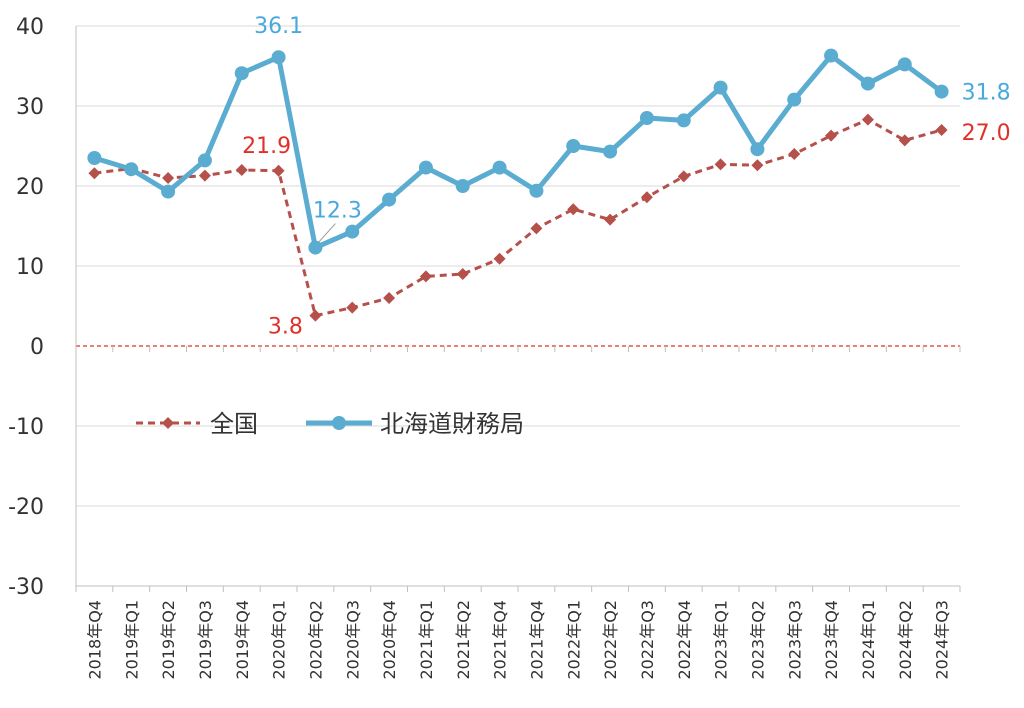 The height and width of the screenshot is (708, 1024). What do you see at coordinates (610, 640) in the screenshot?
I see `x-tick-label: 2022年Q2` at bounding box center [610, 640].